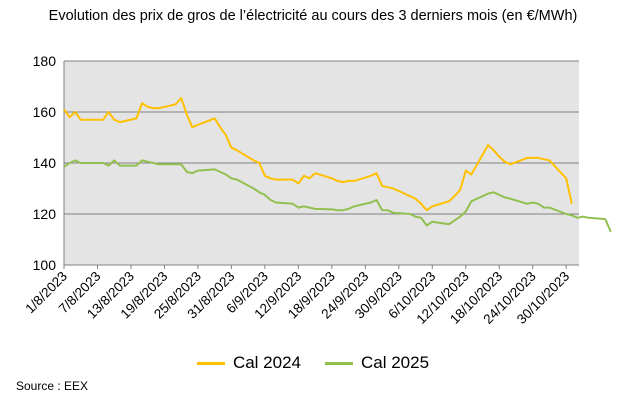 The image size is (626, 400). Describe the element at coordinates (313, 363) in the screenshot. I see `legend: Cal 2024 Cal 2025` at that location.